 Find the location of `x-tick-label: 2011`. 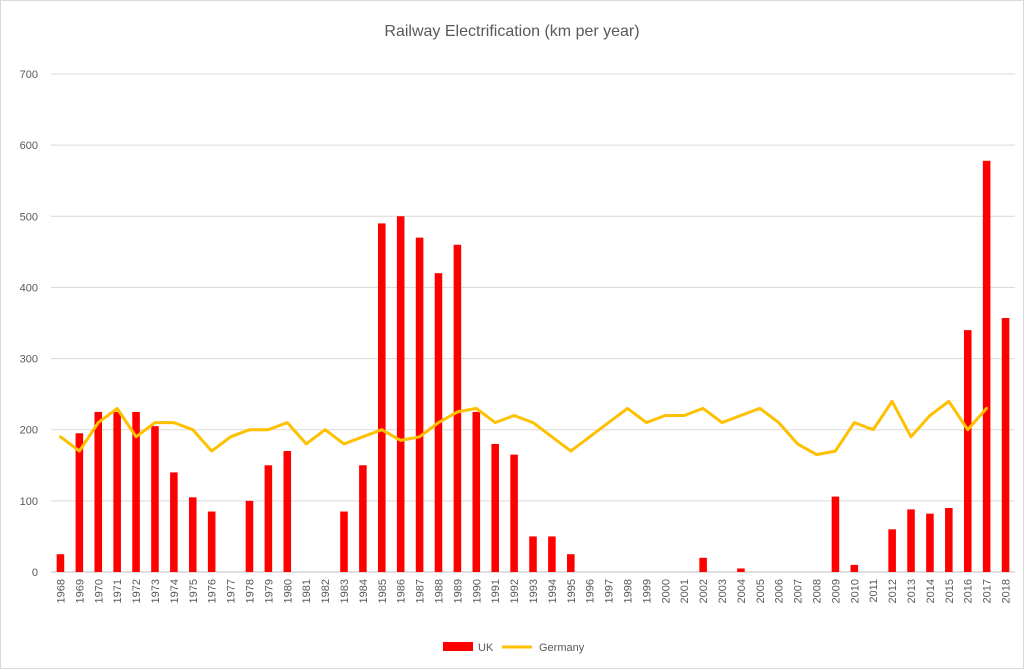

x-tick-label: 2011 is located at coordinates (874, 591).